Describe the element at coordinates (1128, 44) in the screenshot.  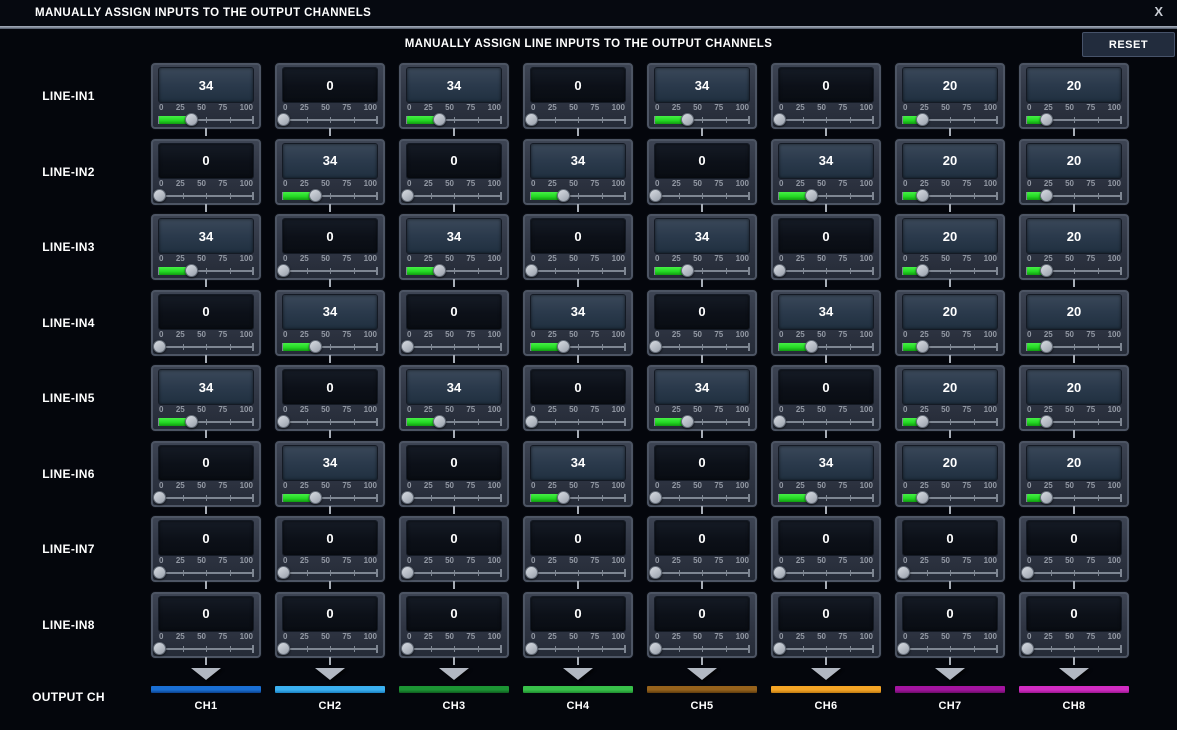
I see `reset-button: RESET` at that location.